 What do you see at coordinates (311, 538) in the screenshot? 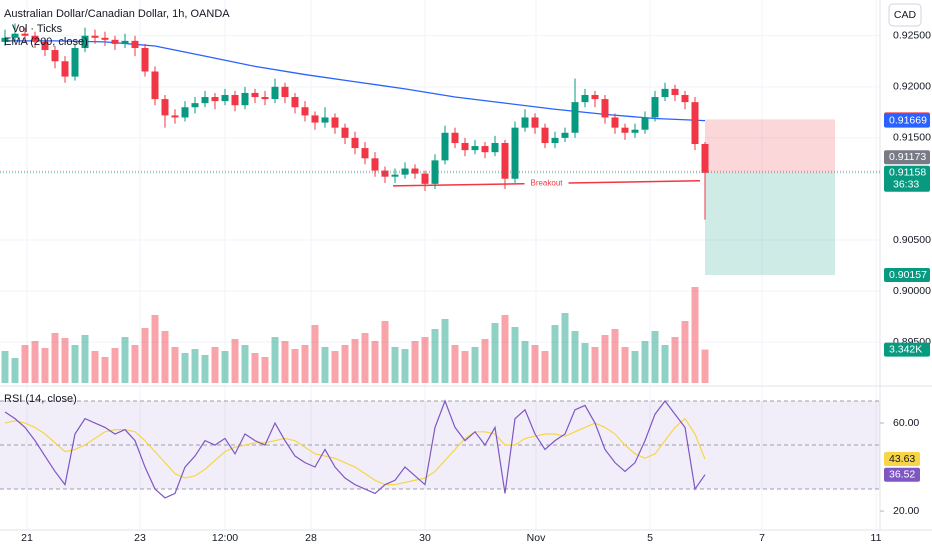
I see `x-tick-label: 28` at bounding box center [311, 538].